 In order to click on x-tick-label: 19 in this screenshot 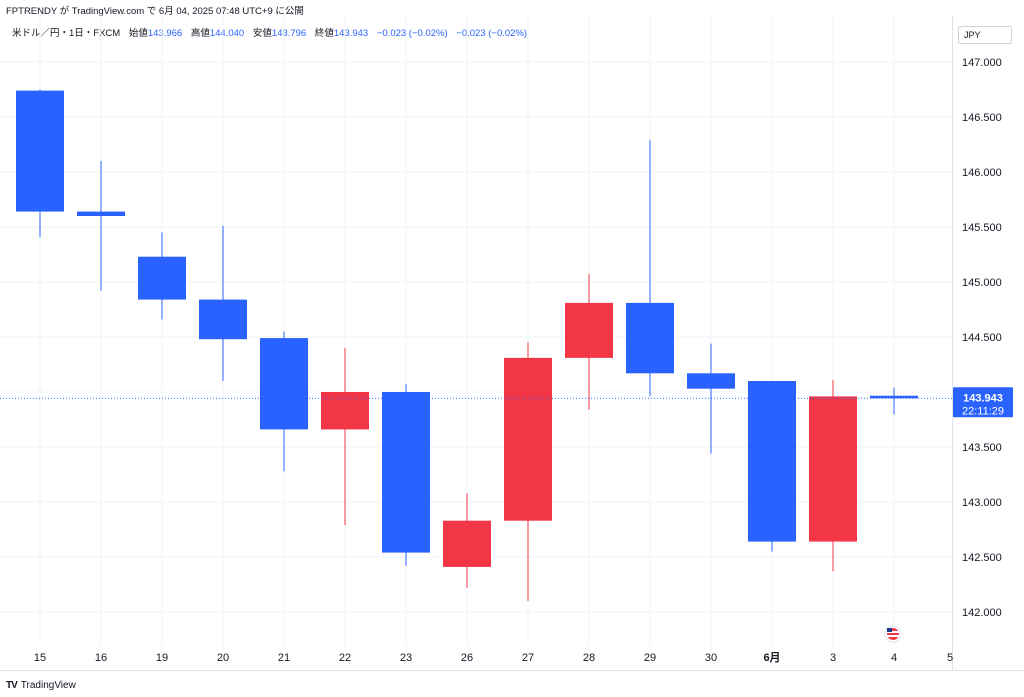, I will do `click(162, 658)`.